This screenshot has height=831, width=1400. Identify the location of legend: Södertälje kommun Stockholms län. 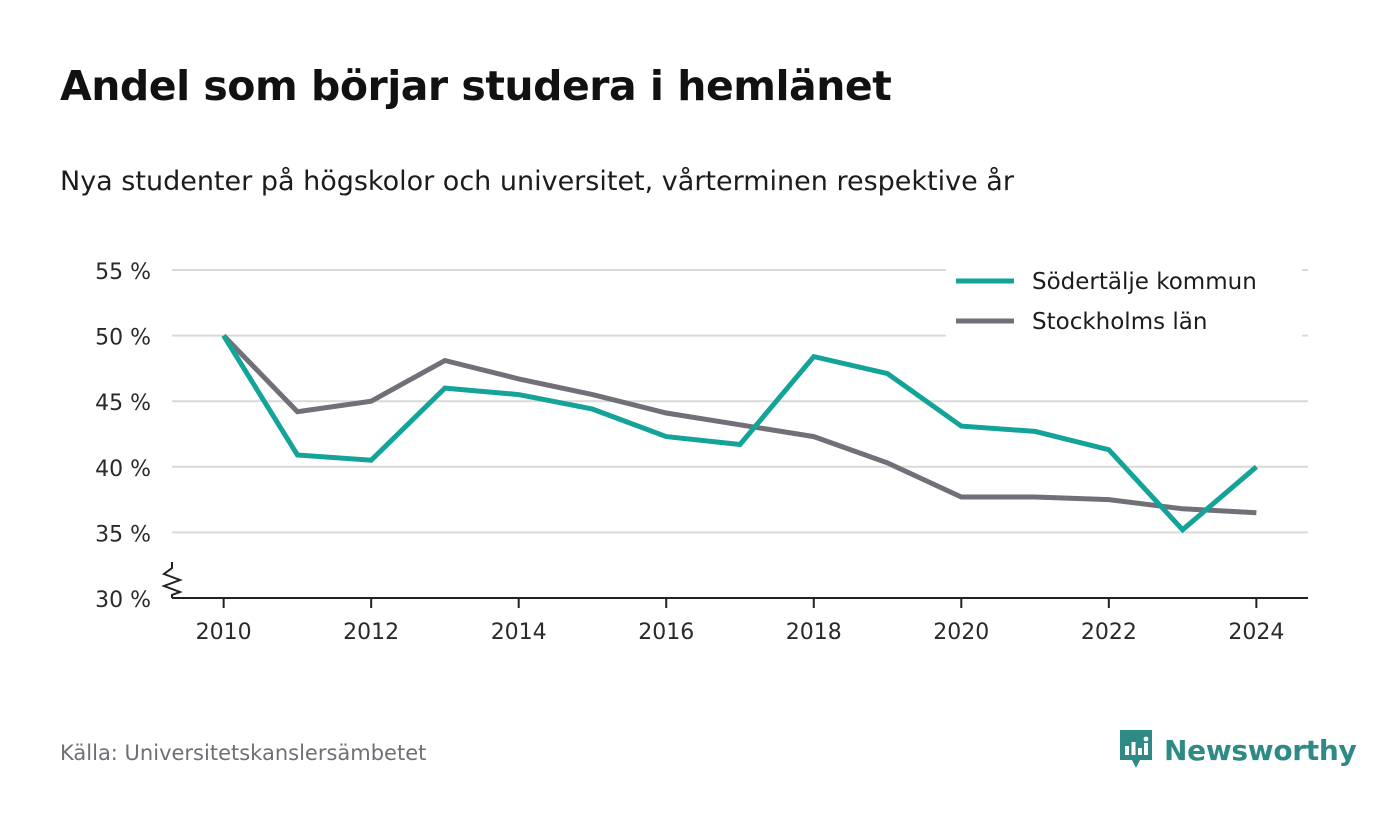
(1124, 300).